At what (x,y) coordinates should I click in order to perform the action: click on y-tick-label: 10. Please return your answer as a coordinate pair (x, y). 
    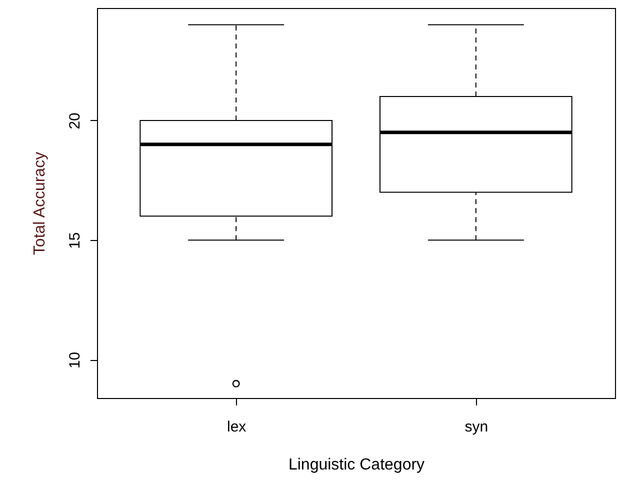
    Looking at the image, I should click on (75, 360).